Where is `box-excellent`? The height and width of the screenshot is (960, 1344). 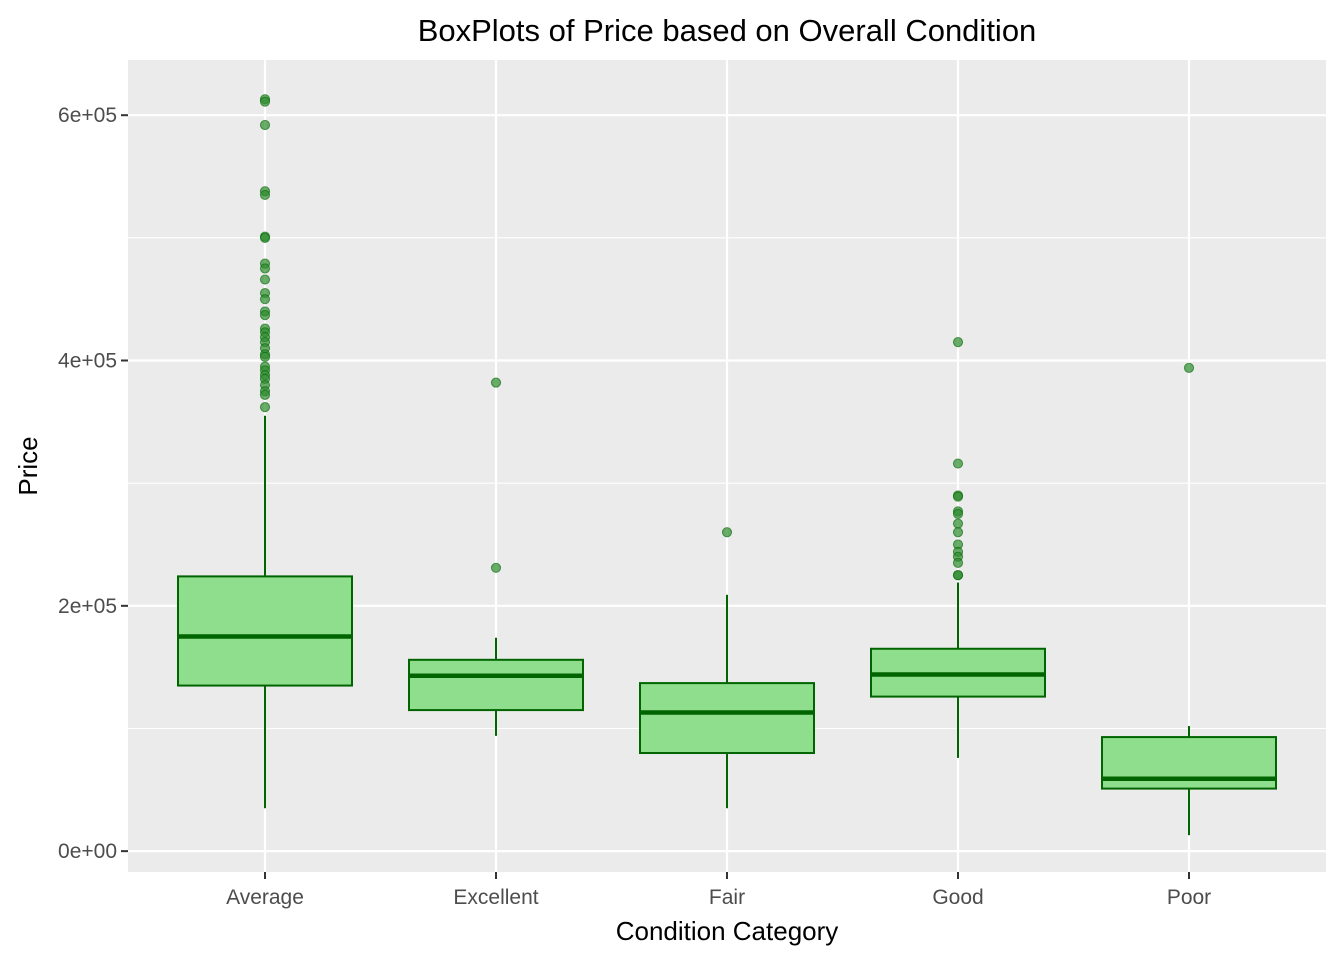 box-excellent is located at coordinates (496, 556).